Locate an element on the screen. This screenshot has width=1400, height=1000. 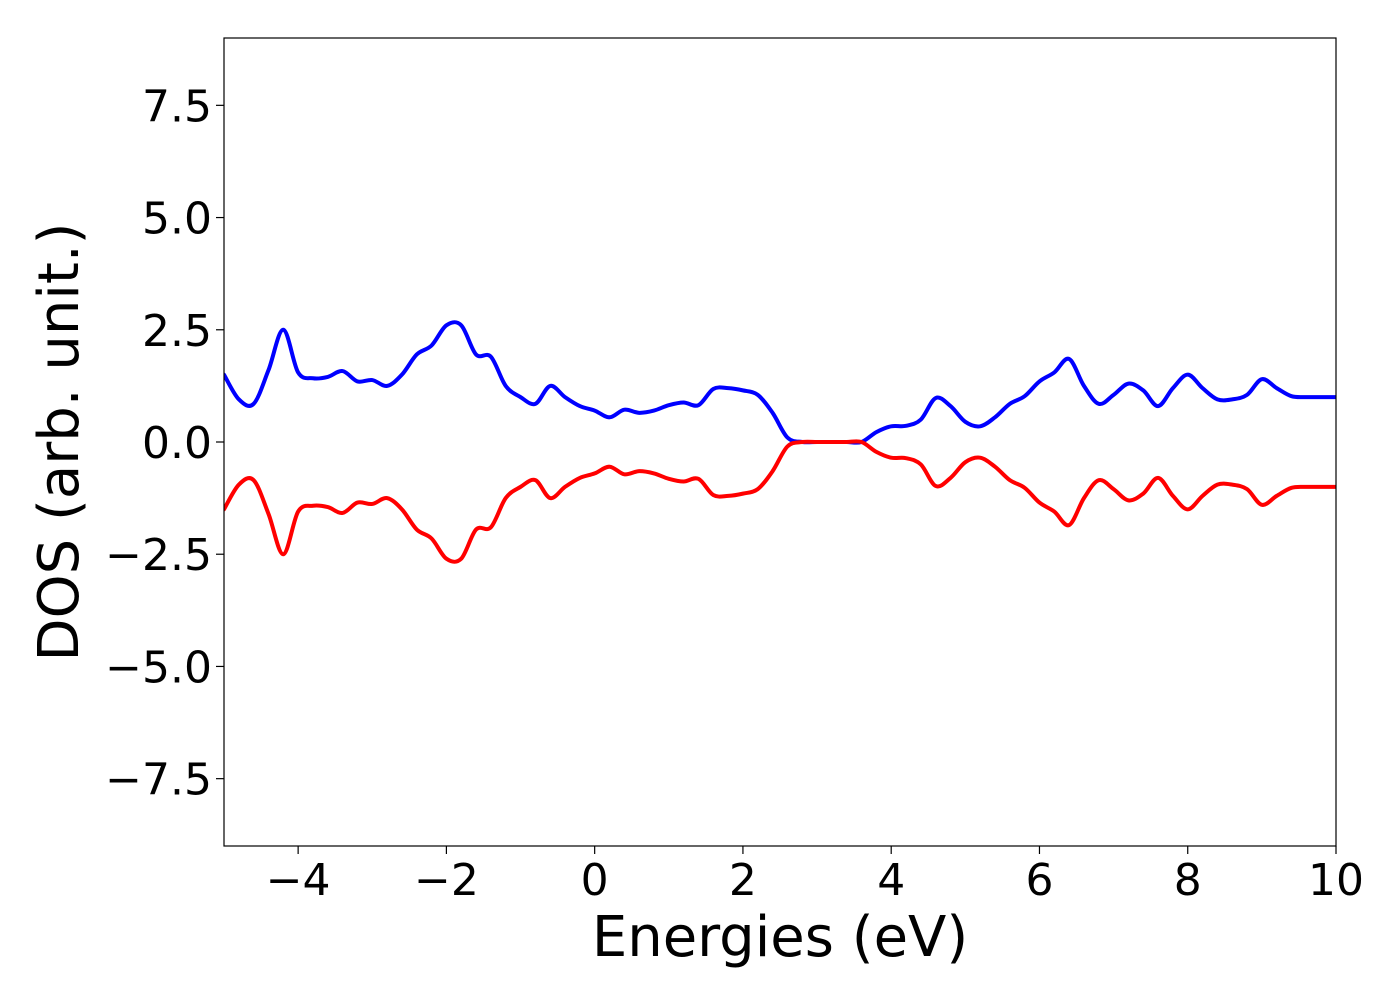
y-axis: 7.5 5.0 2.5 0.0 −2.5 −5.0 −7.5 is located at coordinates (164, 443).